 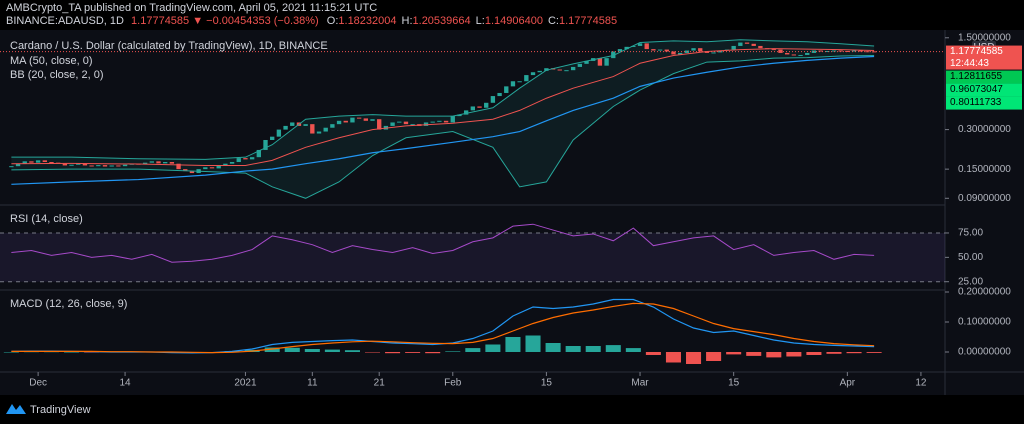 I want to click on indicator-label: 0.96073047, so click(x=976, y=89).